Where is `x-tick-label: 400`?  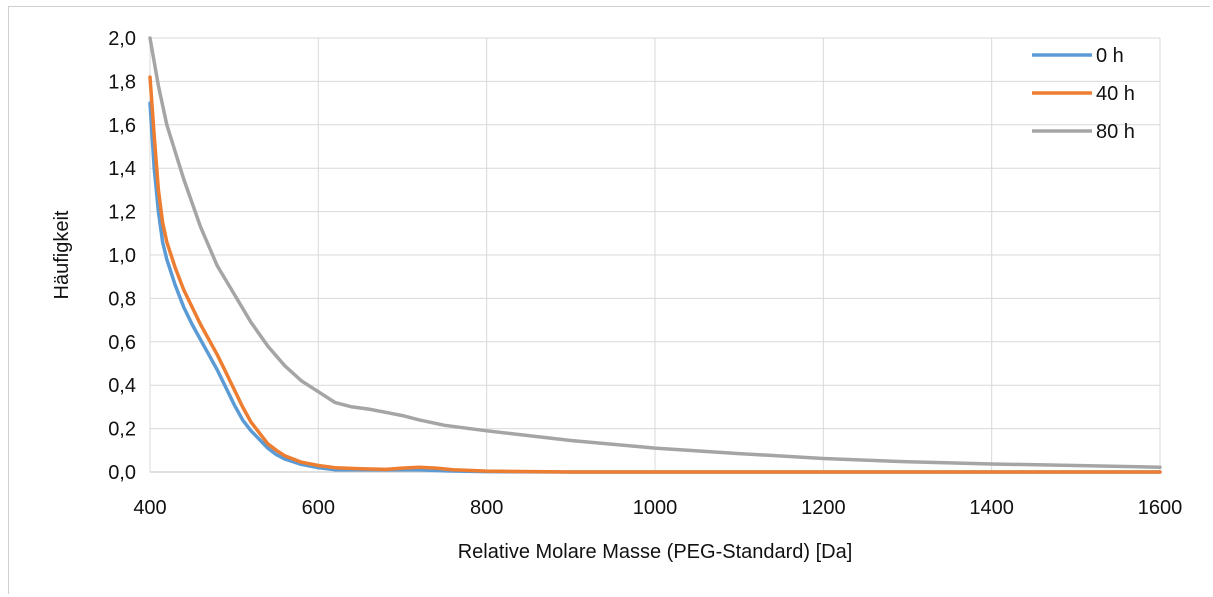 x-tick-label: 400 is located at coordinates (149, 508).